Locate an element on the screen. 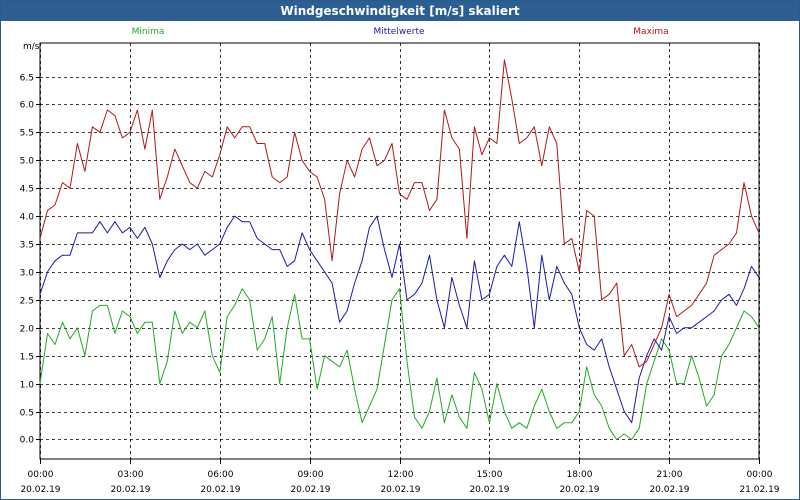  legend-entry-mittelwerte: Mittelwerte is located at coordinates (398, 32).